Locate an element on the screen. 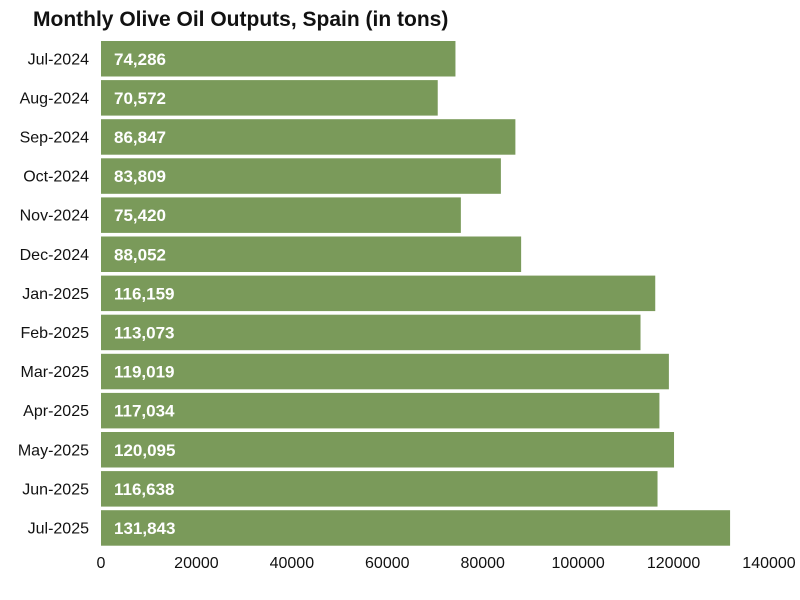 This screenshot has width=800, height=600. x-tick-label: 80000 is located at coordinates (482, 563).